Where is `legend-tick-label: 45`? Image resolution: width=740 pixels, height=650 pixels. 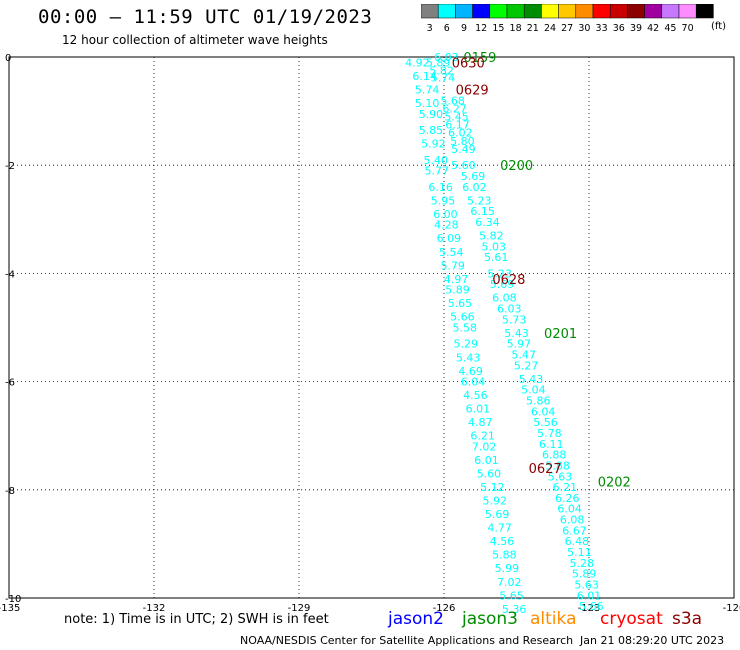 legend-tick-label: 45 is located at coordinates (670, 28).